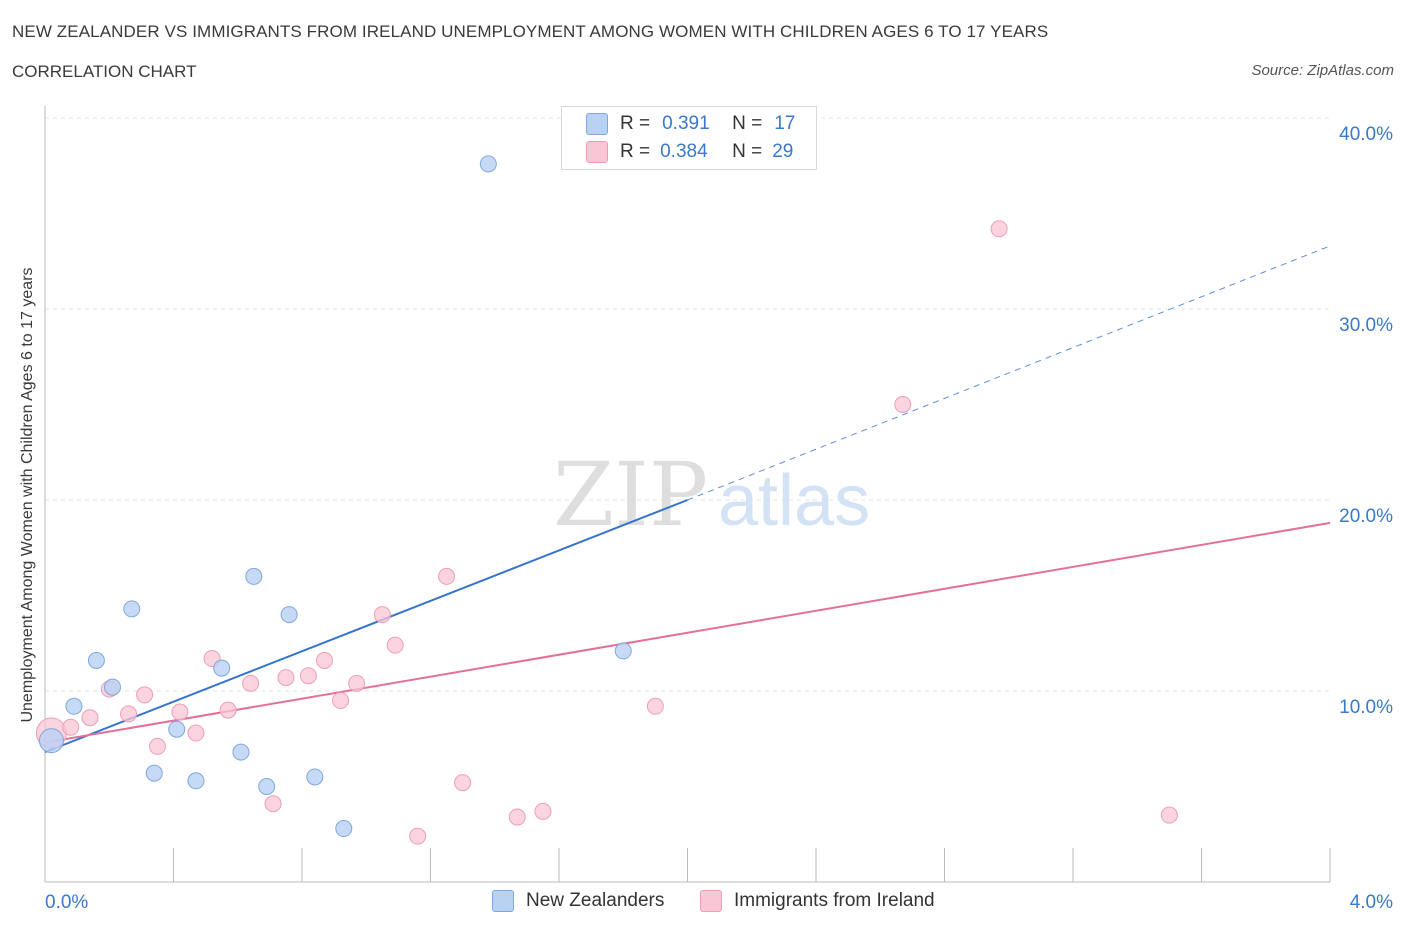 This screenshot has width=1406, height=930. Describe the element at coordinates (1366, 516) in the screenshot. I see `y-tick-label: 20.0%` at that location.